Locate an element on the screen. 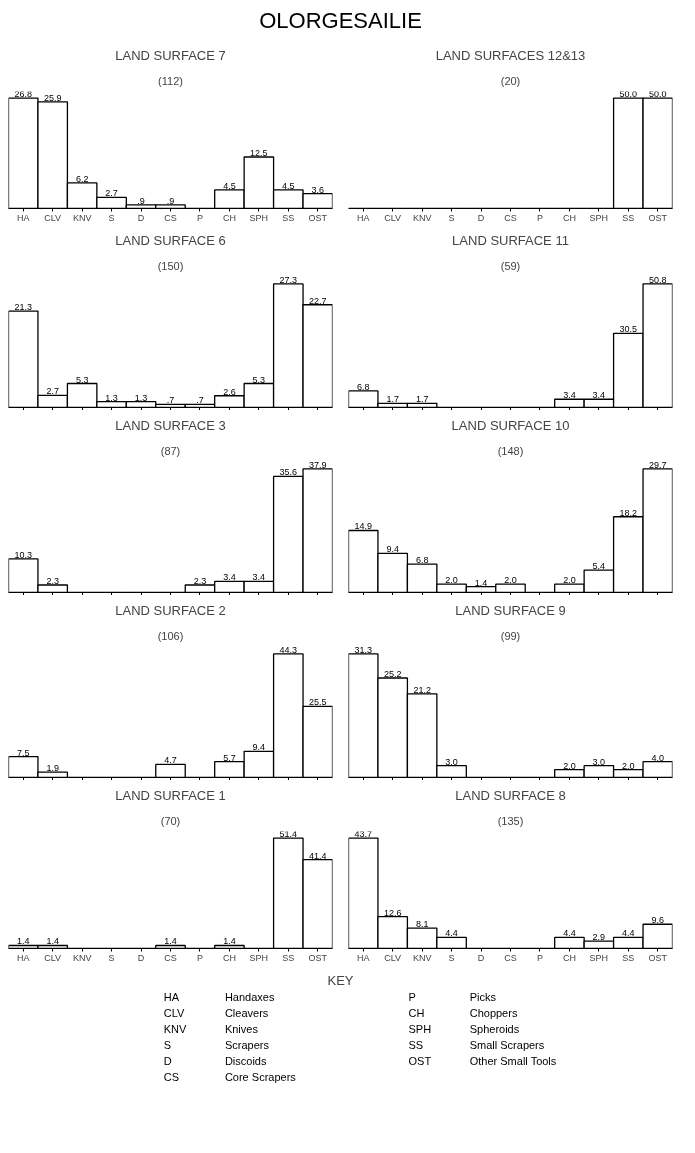 The image size is (695, 1153). chart-subtitle: (150) is located at coordinates (170, 265).